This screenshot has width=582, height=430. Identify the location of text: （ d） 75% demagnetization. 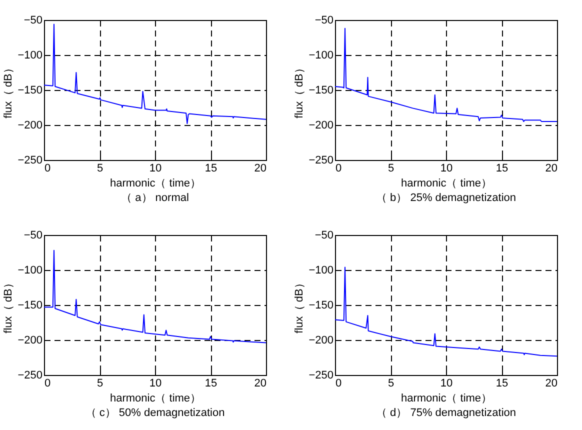
(446, 413).